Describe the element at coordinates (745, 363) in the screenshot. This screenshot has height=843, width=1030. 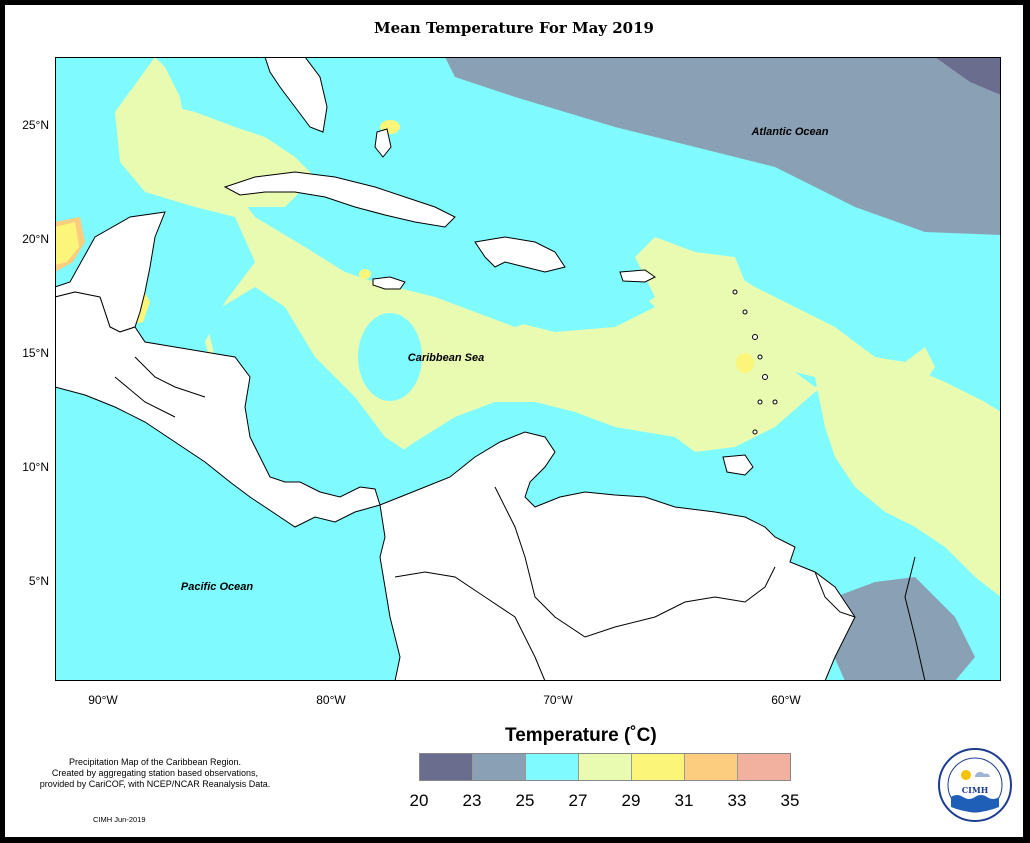
I see `lesser-antilles-warm-spot` at that location.